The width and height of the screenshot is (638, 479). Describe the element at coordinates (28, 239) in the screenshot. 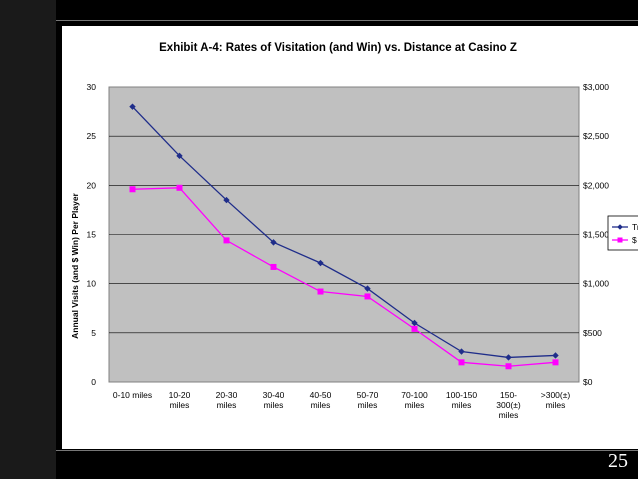

I see `left-strip` at that location.